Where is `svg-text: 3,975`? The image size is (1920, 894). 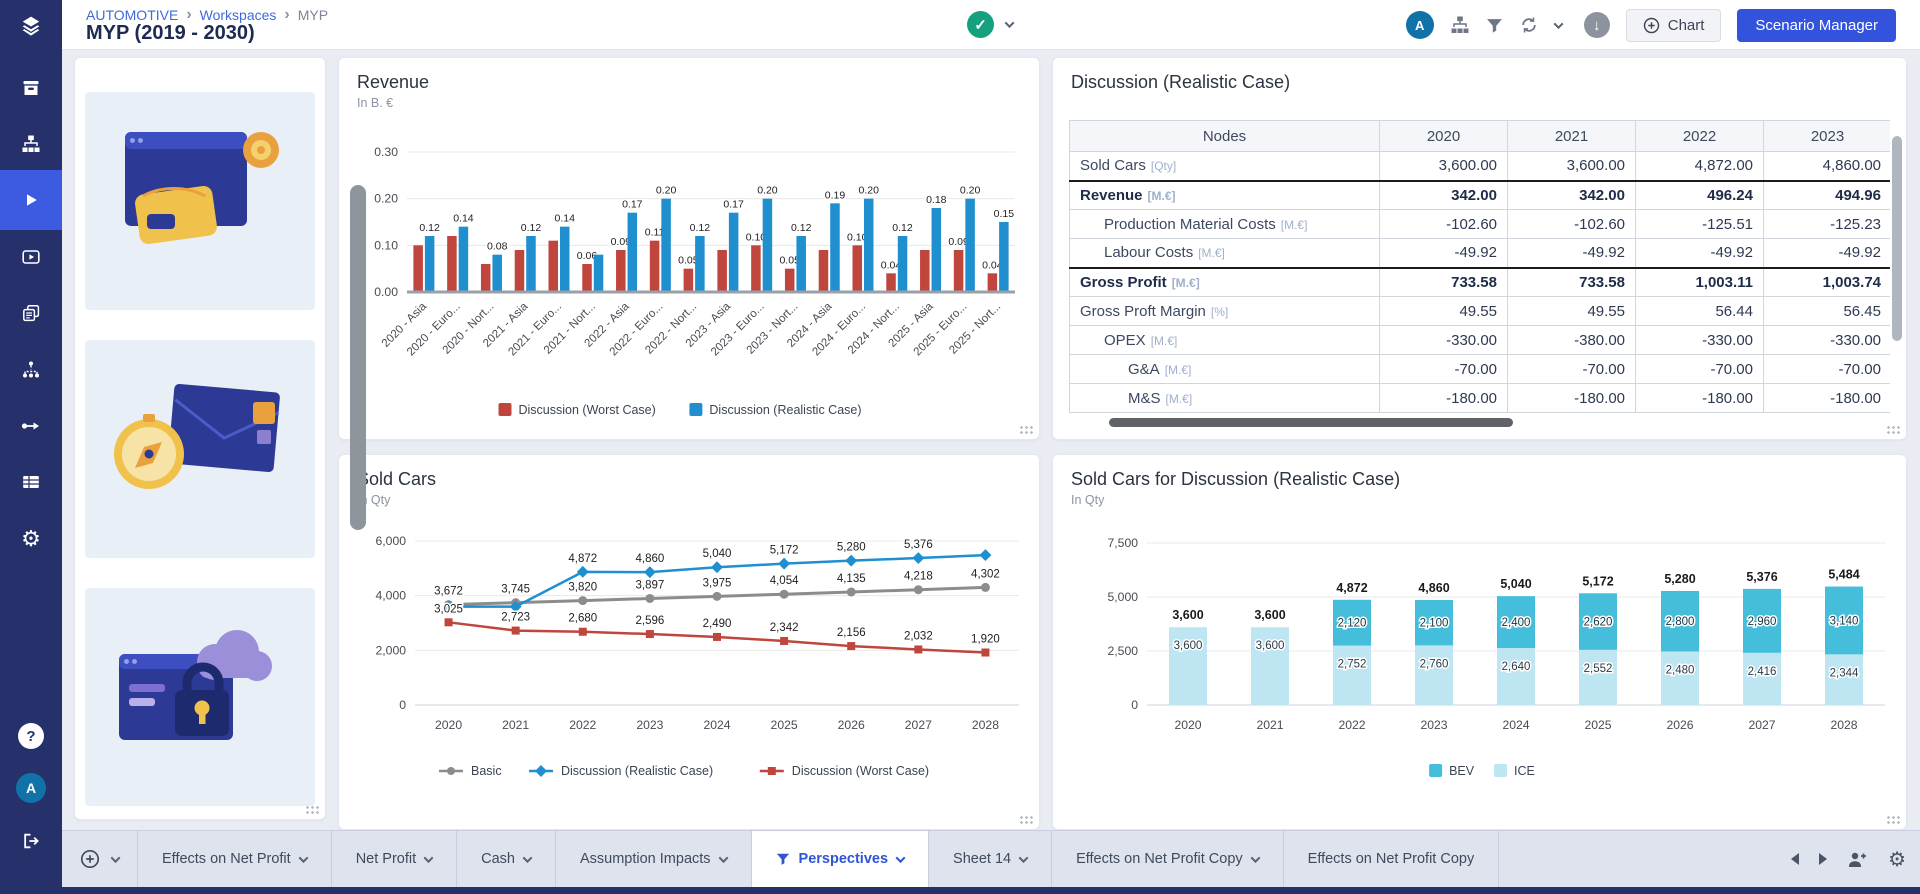
svg-text: 3,975 is located at coordinates (717, 583).